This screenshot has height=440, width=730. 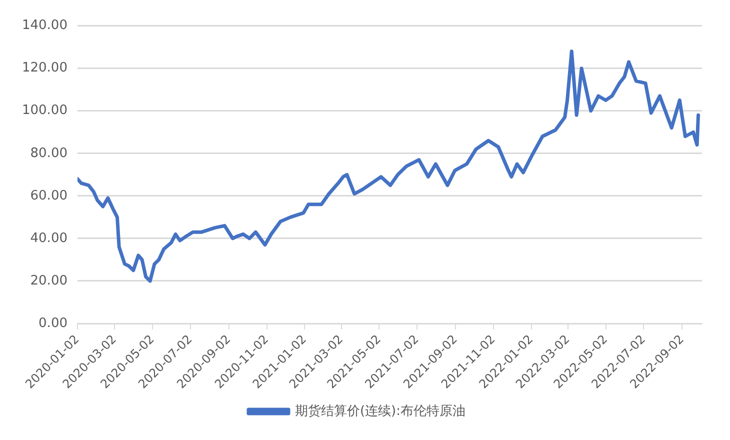 What do you see at coordinates (49, 238) in the screenshot?
I see `y-tick-label: 40.00` at bounding box center [49, 238].